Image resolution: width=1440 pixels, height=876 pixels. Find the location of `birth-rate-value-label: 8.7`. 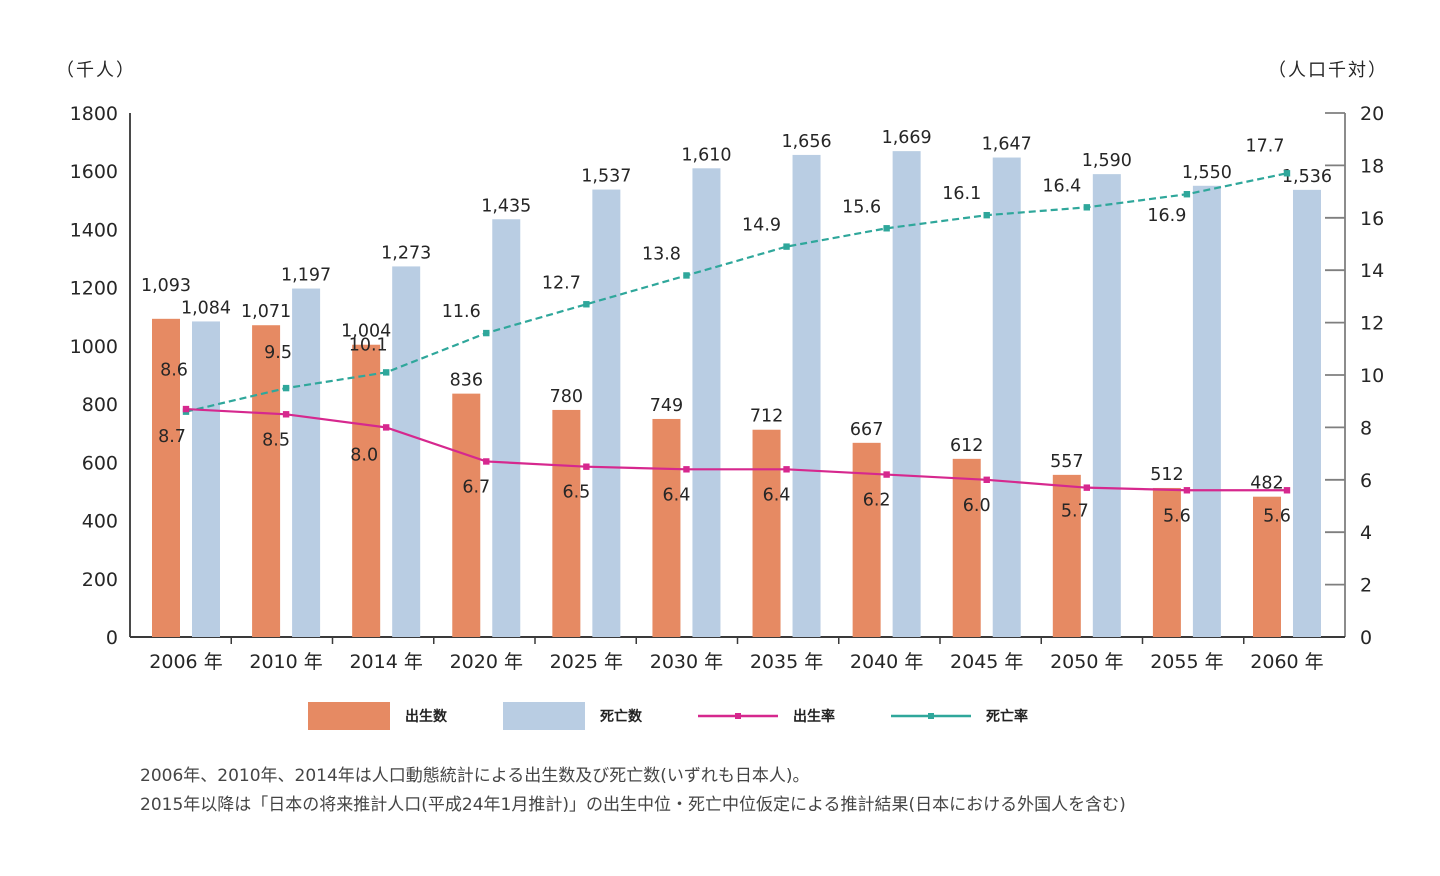

birth-rate-value-label: 8.7 is located at coordinates (172, 437).